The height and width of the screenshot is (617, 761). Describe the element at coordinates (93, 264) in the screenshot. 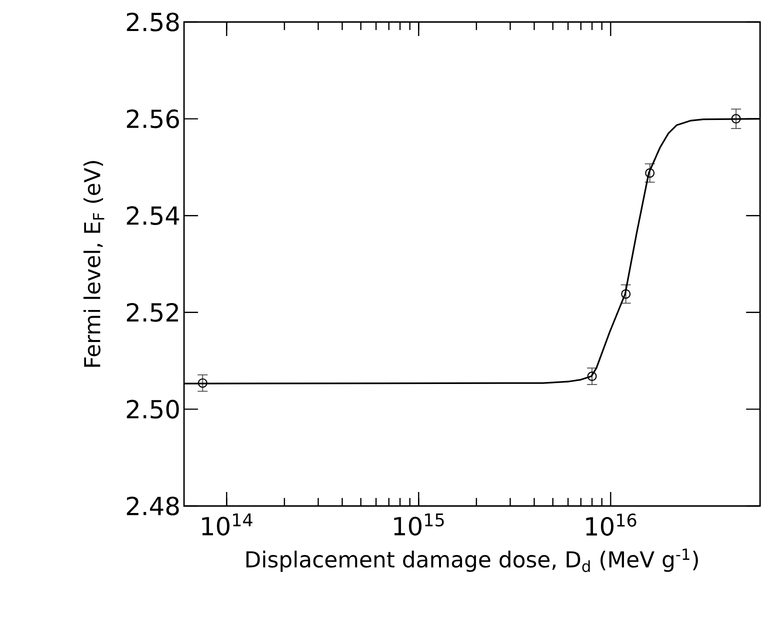

I see `y-axis-title: Fermi level, E$_{F}$ (eV)` at that location.